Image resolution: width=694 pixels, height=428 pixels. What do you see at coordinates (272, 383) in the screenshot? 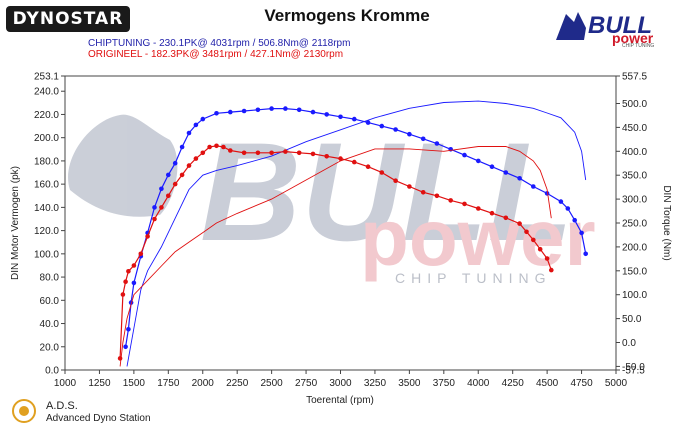
I see `x-tick-label: 2500` at bounding box center [272, 383].